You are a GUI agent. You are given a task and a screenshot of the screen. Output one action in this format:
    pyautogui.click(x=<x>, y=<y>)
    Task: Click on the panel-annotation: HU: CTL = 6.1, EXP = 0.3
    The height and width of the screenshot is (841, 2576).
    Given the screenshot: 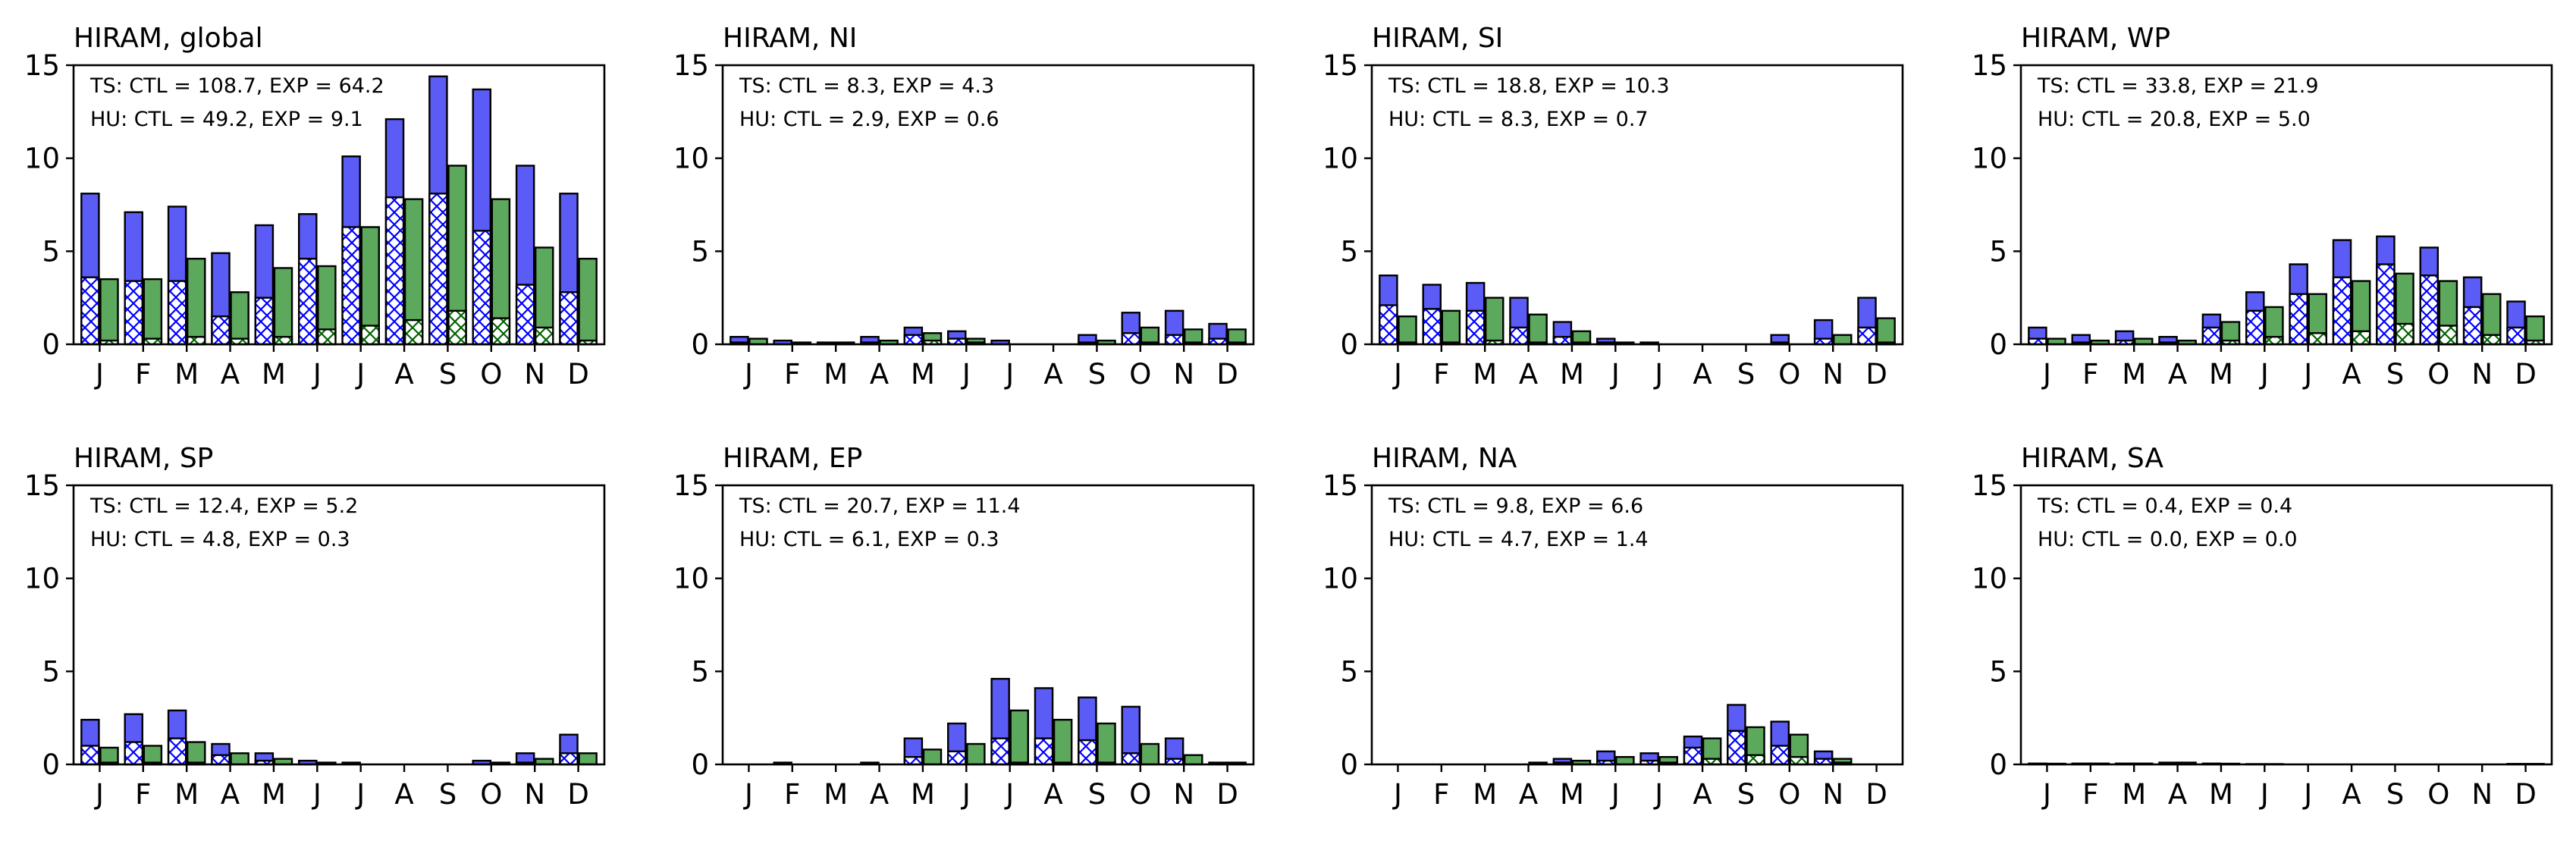 What is the action you would take?
    pyautogui.click(x=869, y=539)
    